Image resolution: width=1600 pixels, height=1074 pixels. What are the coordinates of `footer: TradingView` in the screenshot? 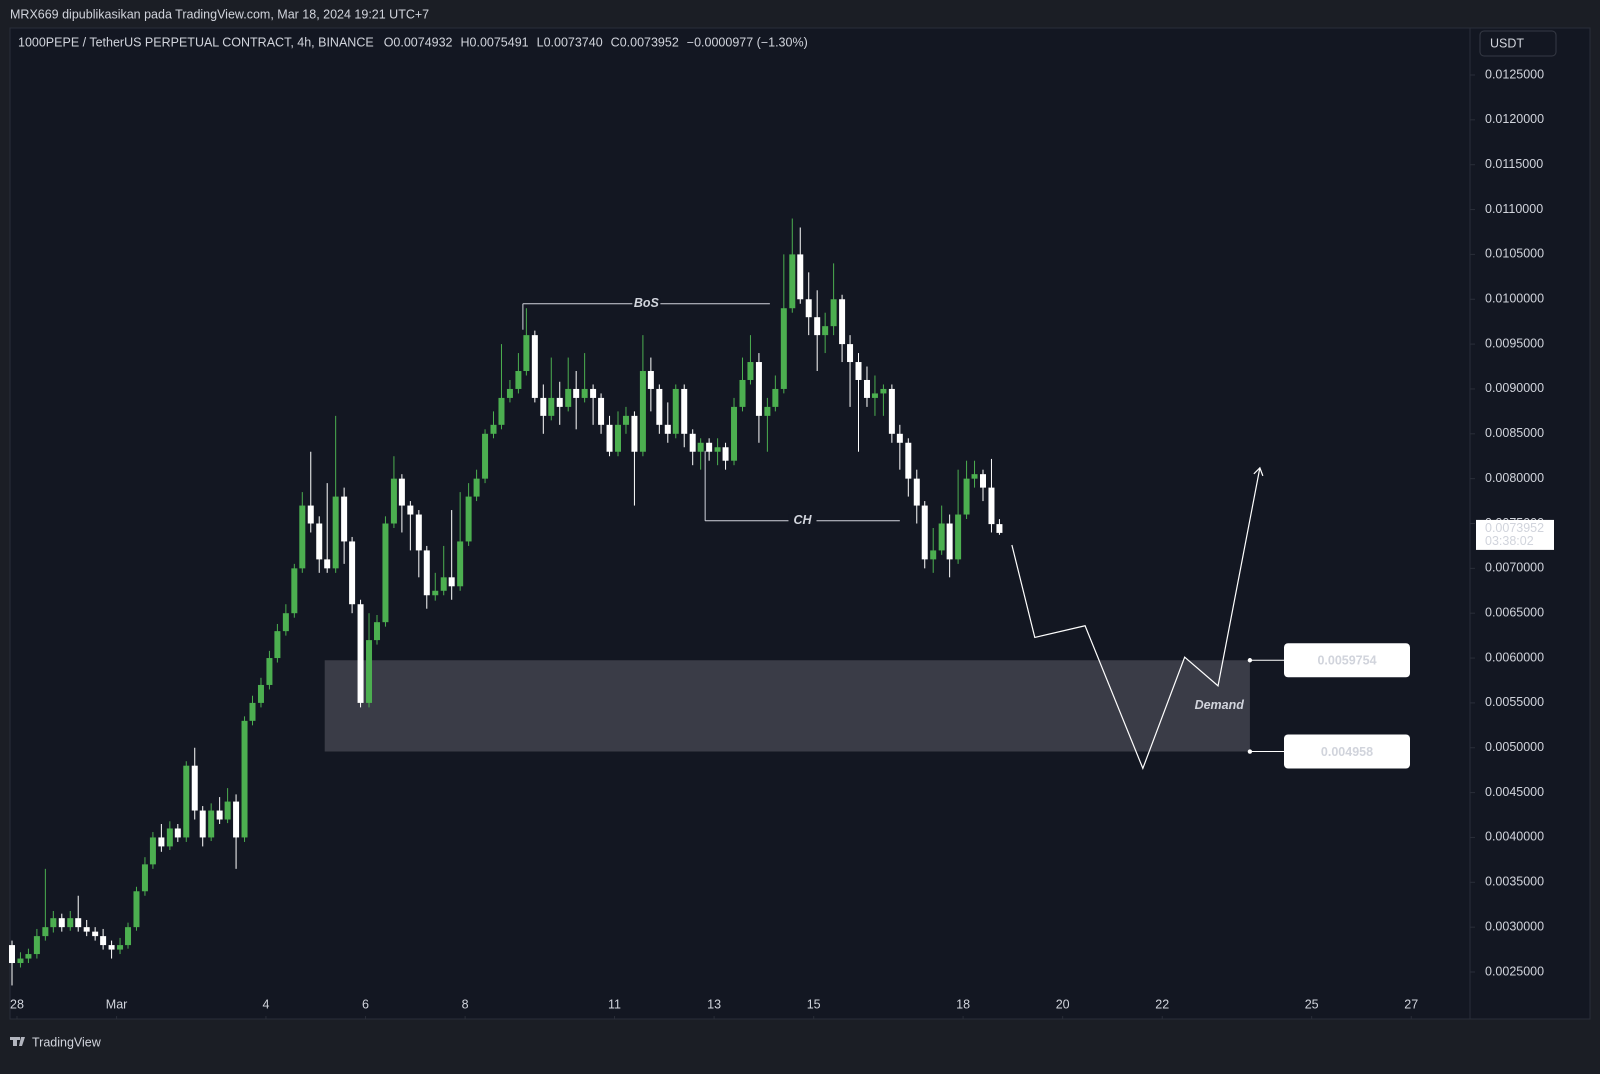 It's located at (67, 1042).